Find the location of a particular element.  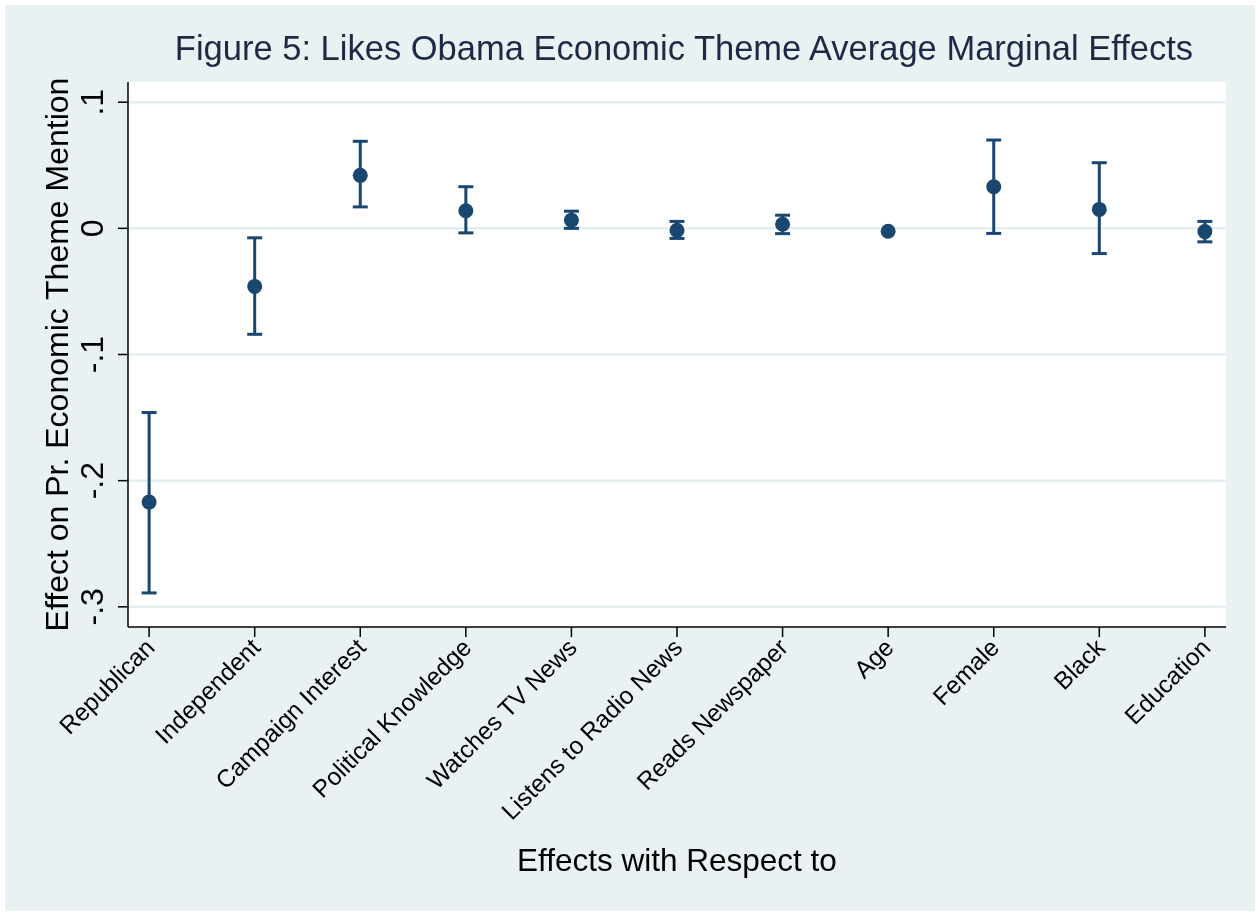

y-tick-label: 0 is located at coordinates (92, 228).